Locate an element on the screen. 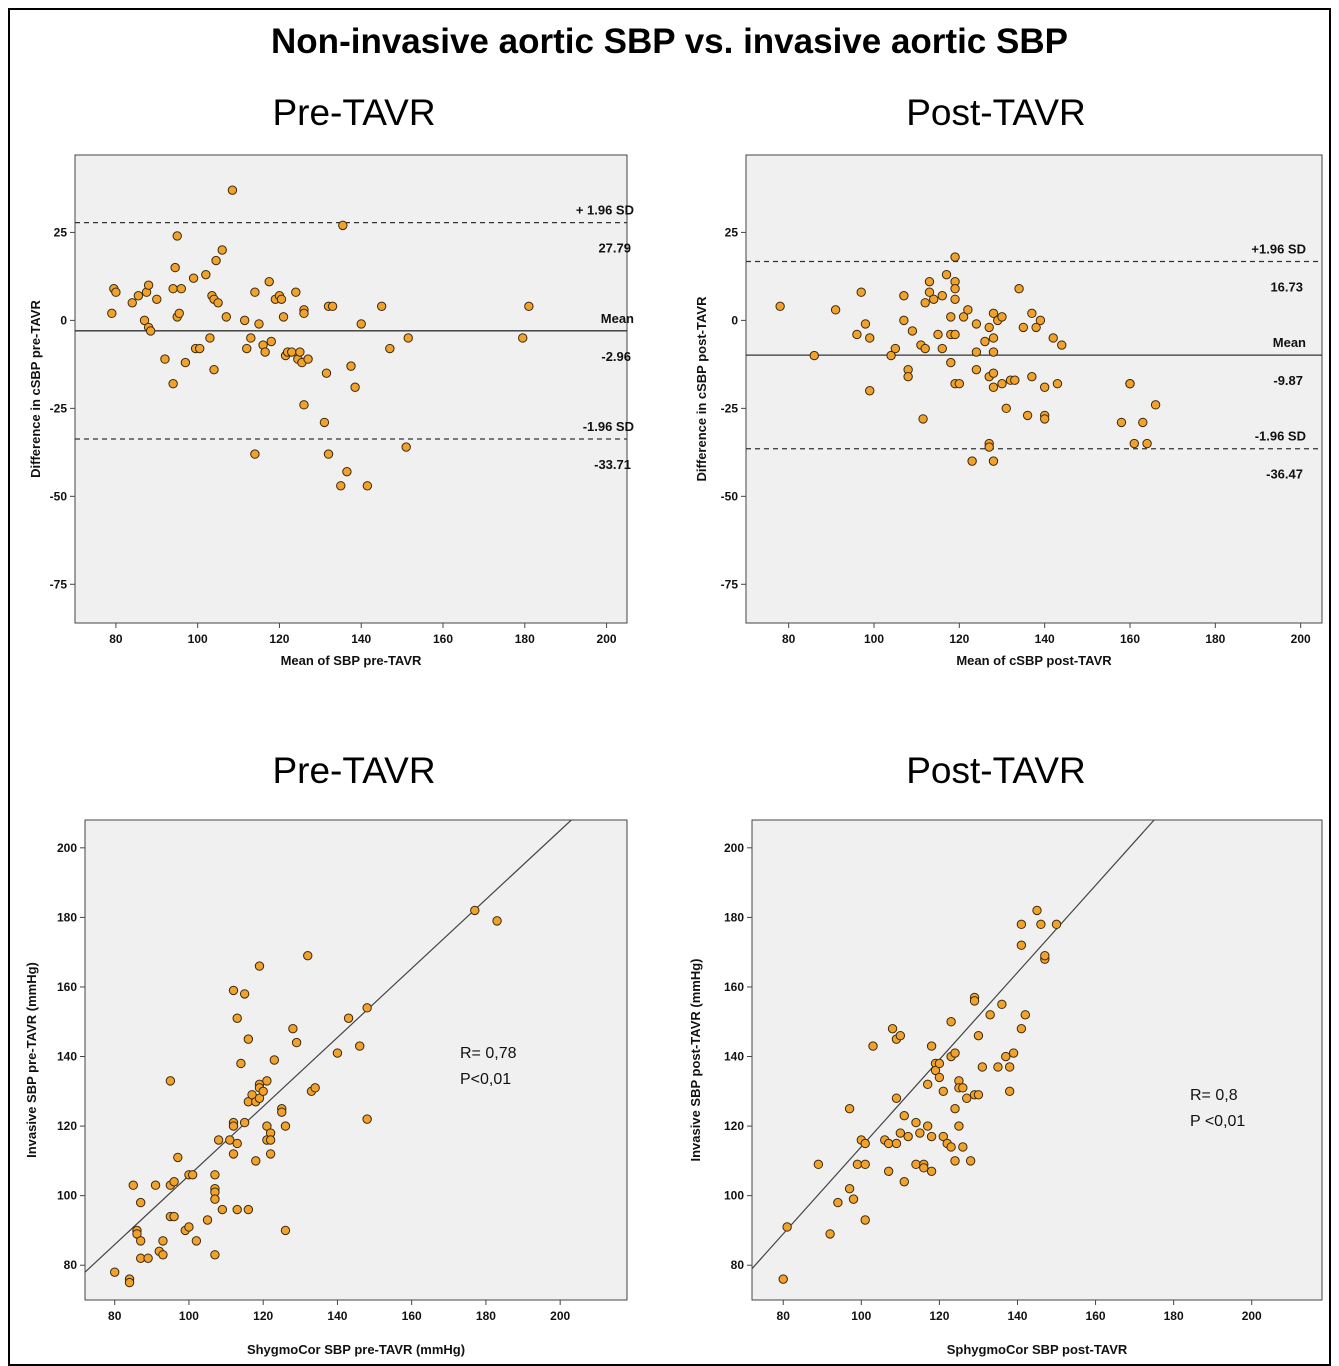  x-axis-title: SphygmoCor SBP post-TAVR is located at coordinates (1037, 1349).